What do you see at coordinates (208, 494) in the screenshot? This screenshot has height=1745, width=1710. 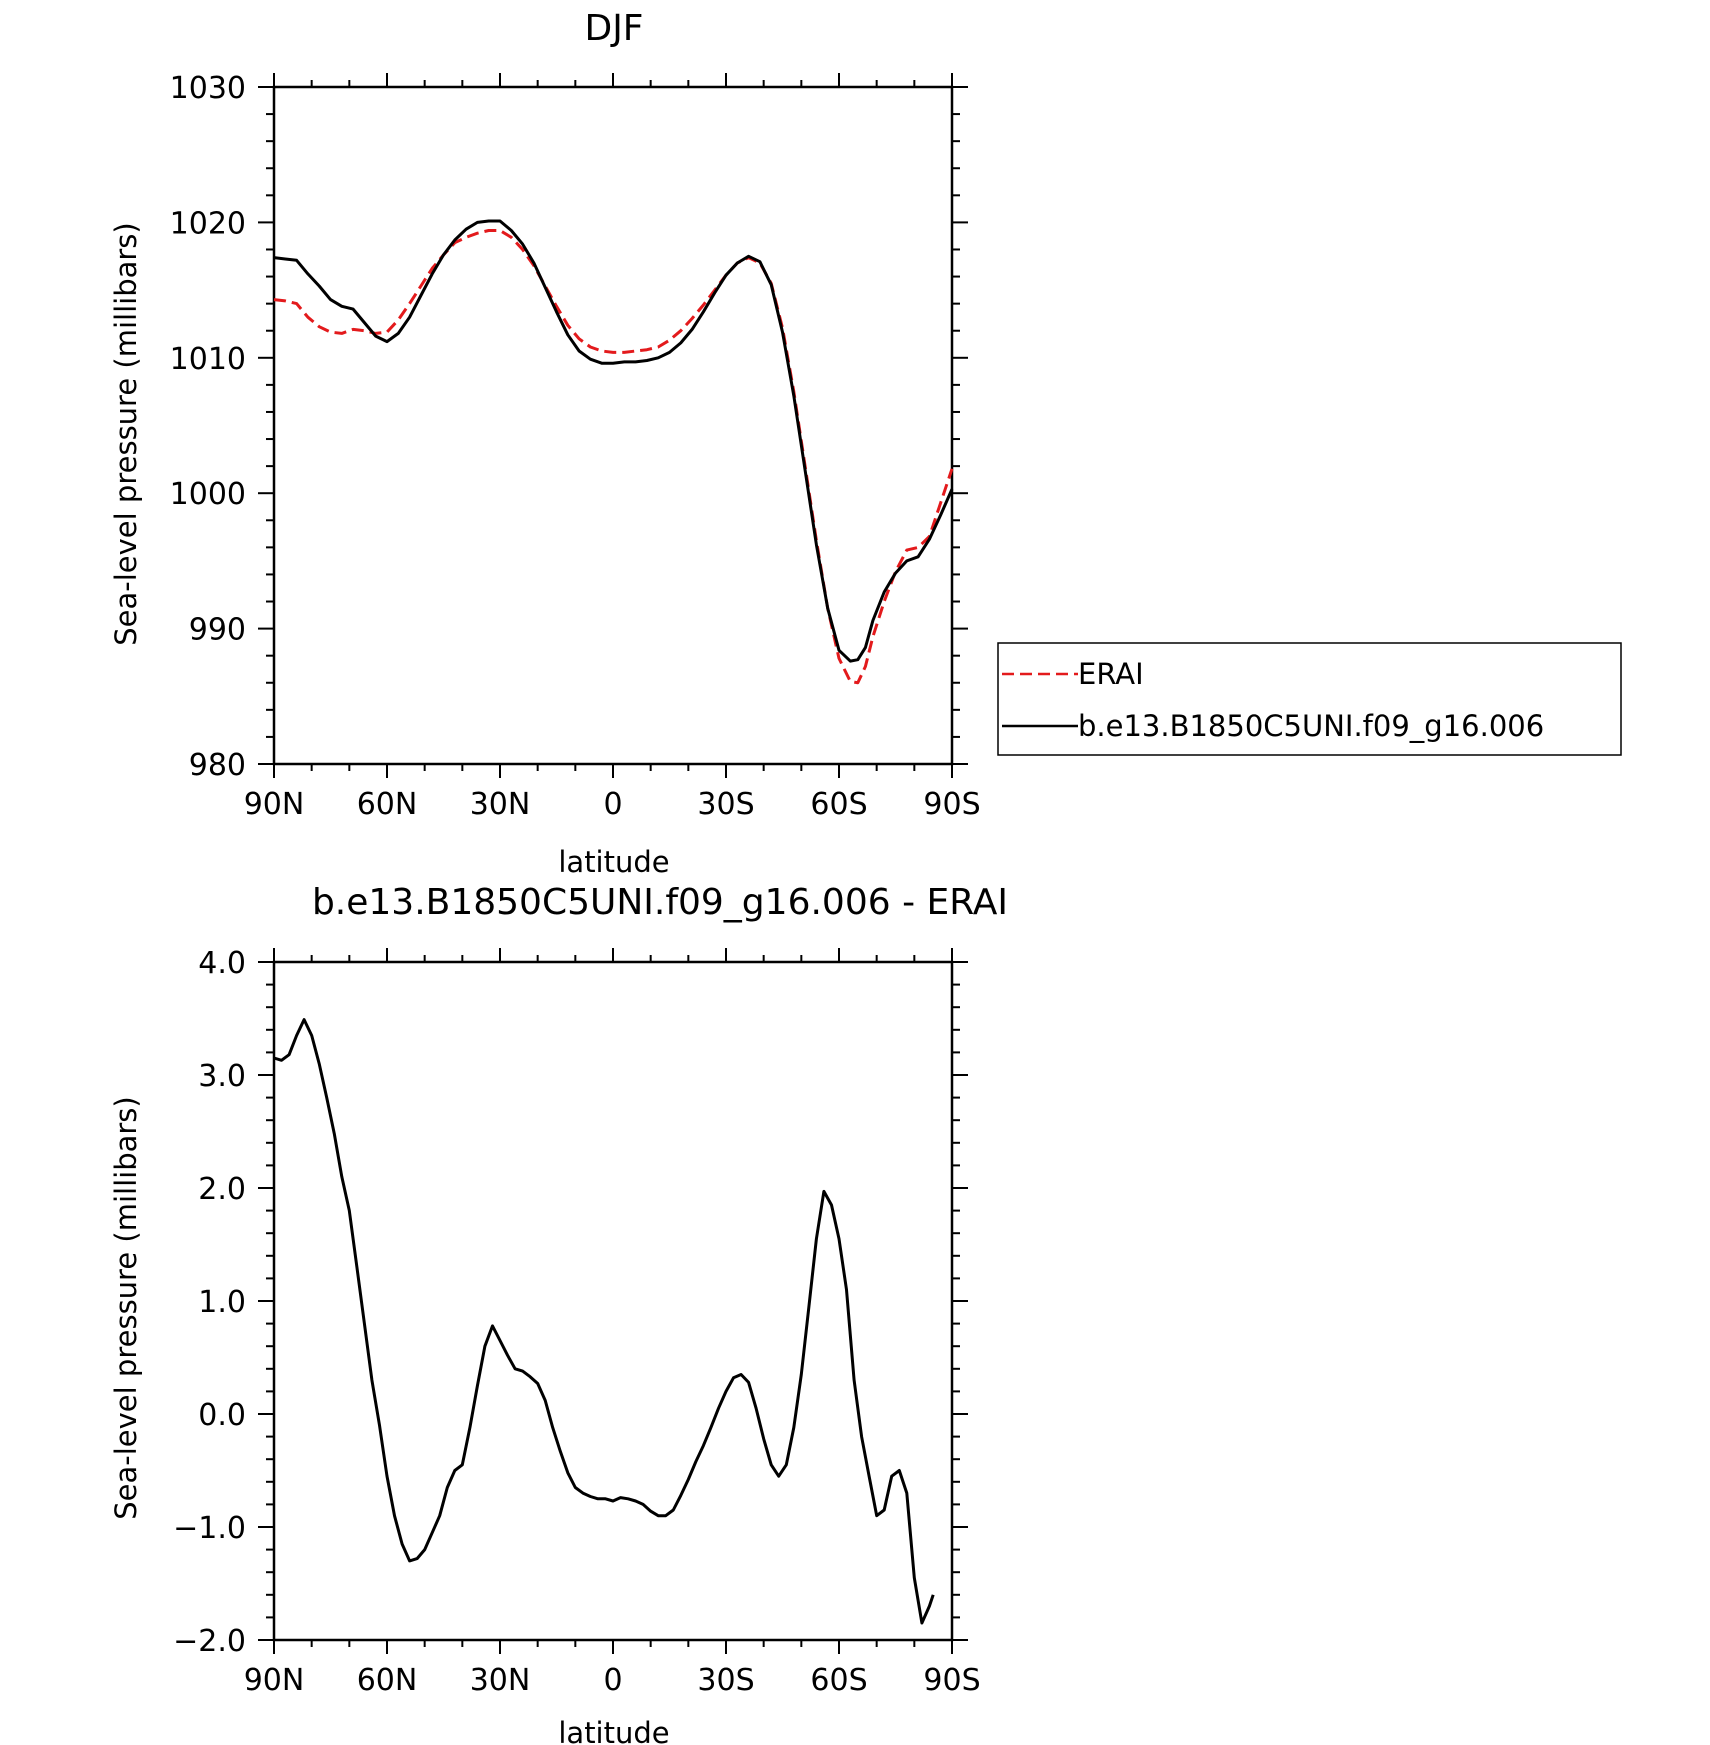 I see `top-panel-y-tick-label: 1000` at bounding box center [208, 494].